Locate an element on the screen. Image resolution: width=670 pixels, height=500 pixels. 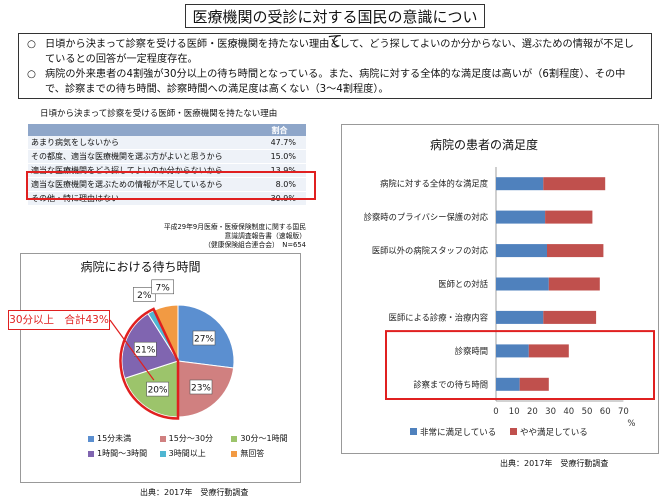
pie-legend: 15分未満 15分～30分 30分～1時間 1時間～3時間 3時間以上 無回答 is located at coordinates (195, 446).